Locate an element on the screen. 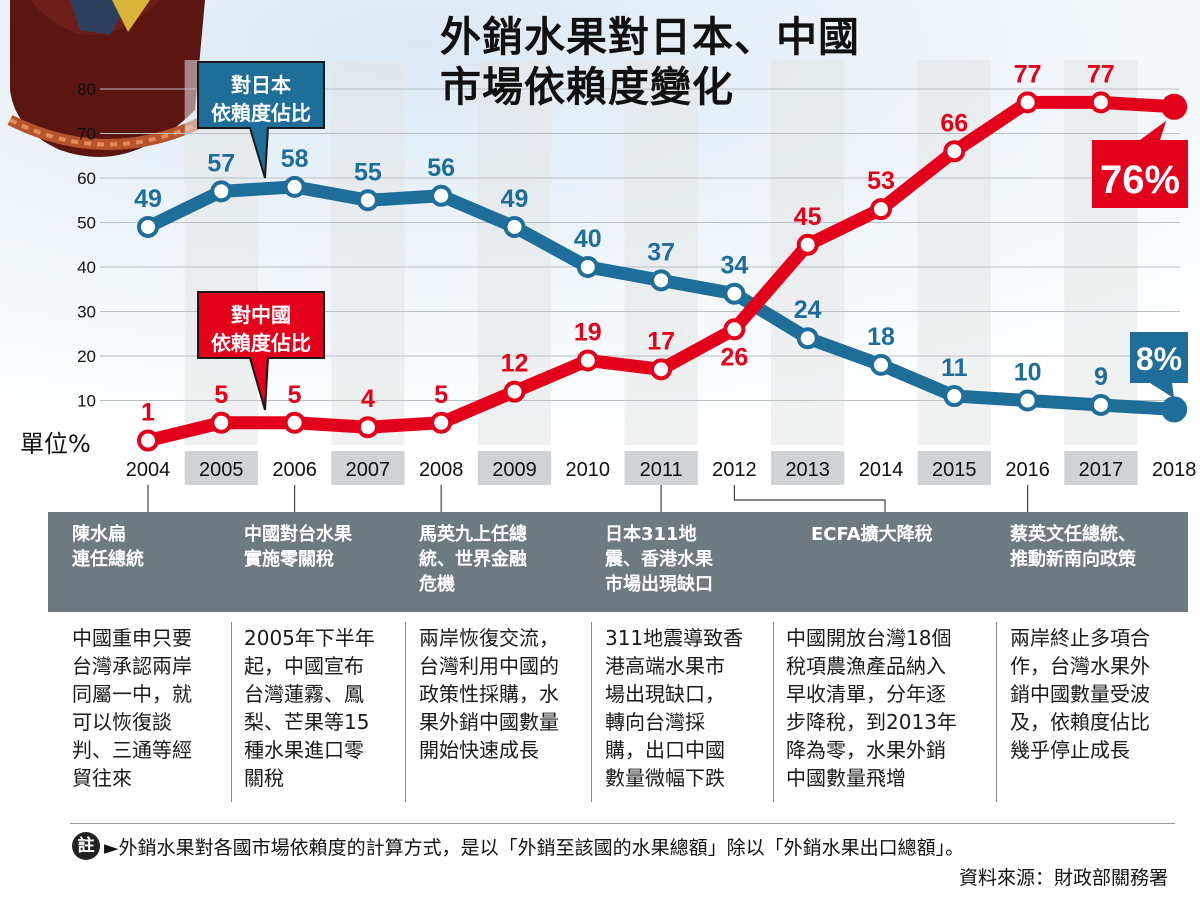 The width and height of the screenshot is (1200, 910). end-callout-japan is located at coordinates (1159, 365).